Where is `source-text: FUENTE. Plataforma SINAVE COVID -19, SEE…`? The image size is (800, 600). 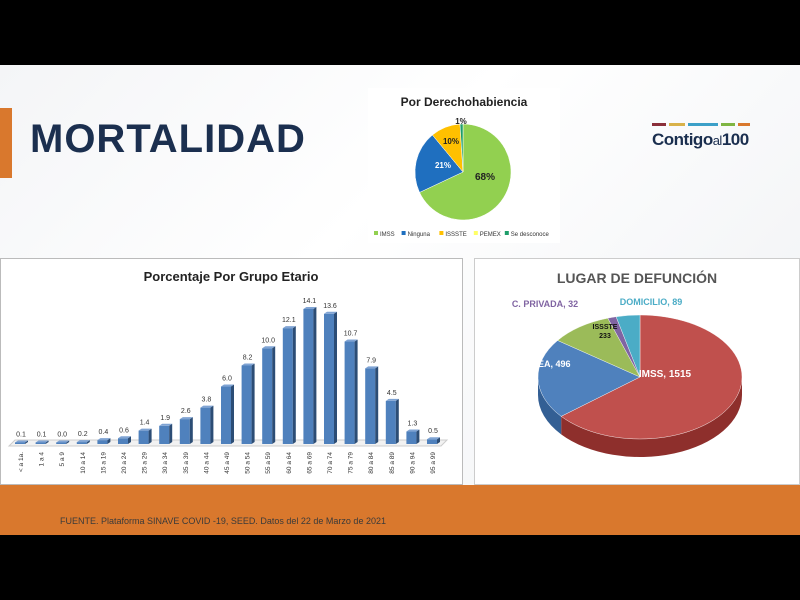
source-text: FUENTE. Plataforma SINAVE COVID -19, SEE… is located at coordinates (223, 521).